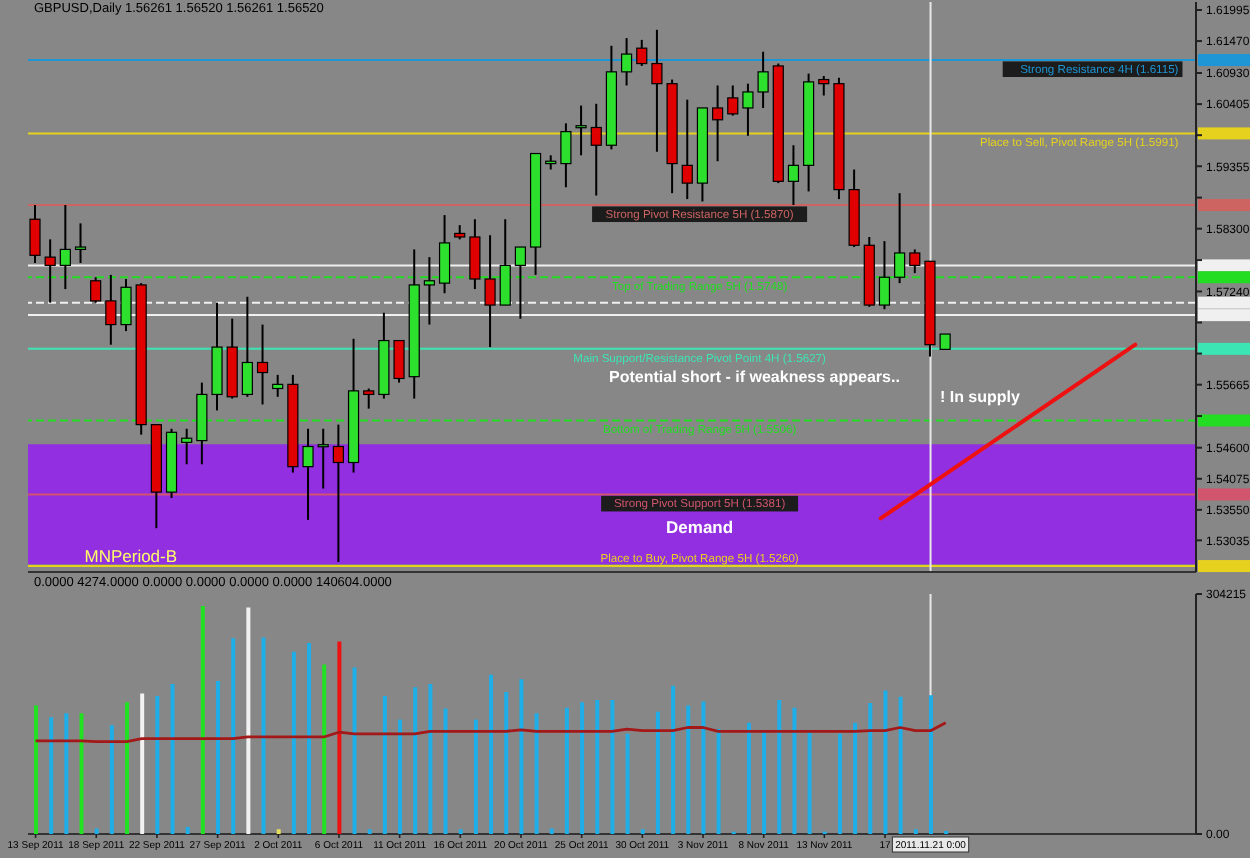 The width and height of the screenshot is (1250, 858). What do you see at coordinates (131, 555) in the screenshot?
I see `annotation: MNPeriod-B` at bounding box center [131, 555].